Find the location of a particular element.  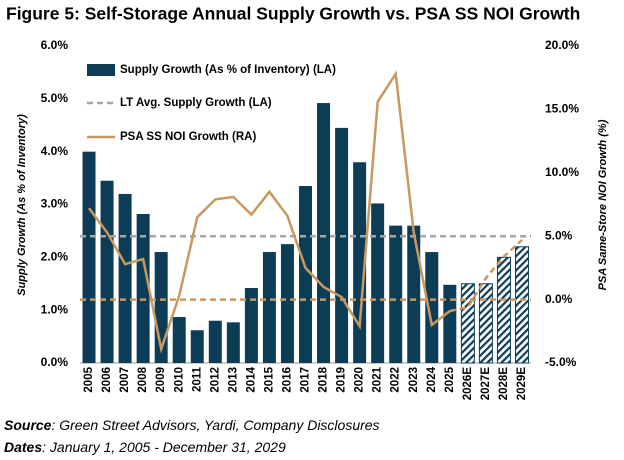

y-axis-title: Supply Growth (As % of Inventory) is located at coordinates (22, 205).